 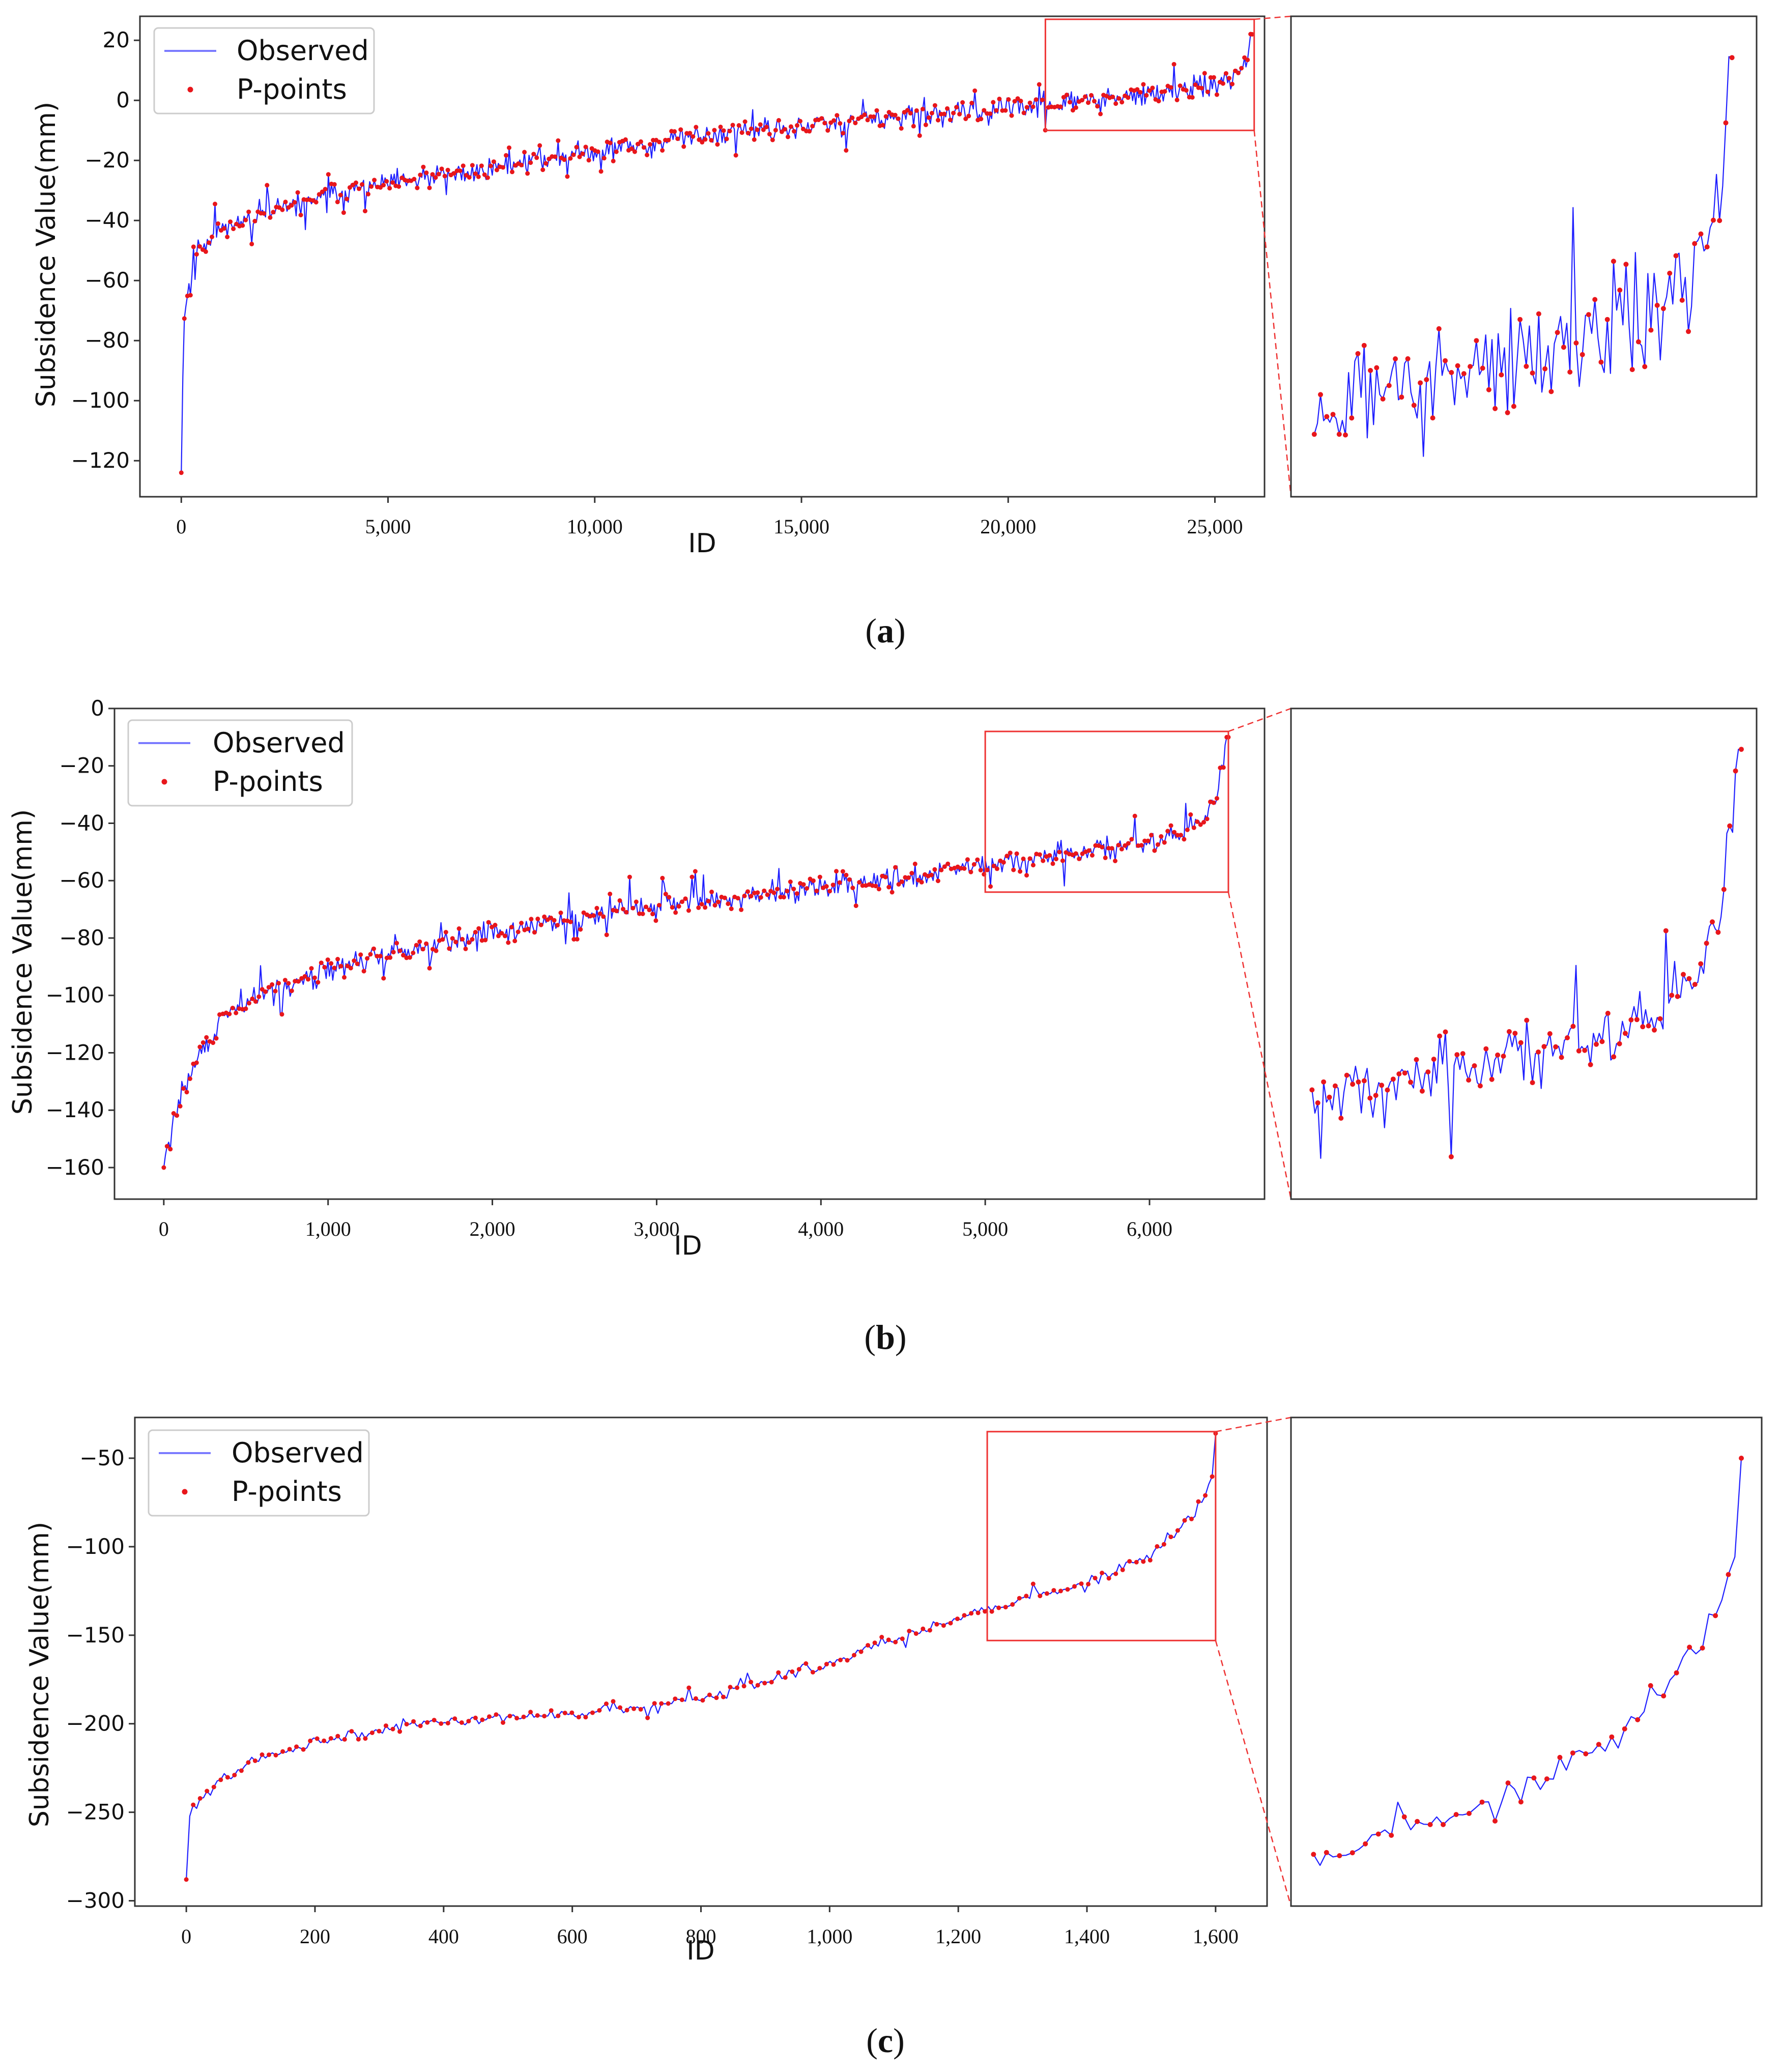 I want to click on x-tick-label: 5,000, so click(x=985, y=1228).